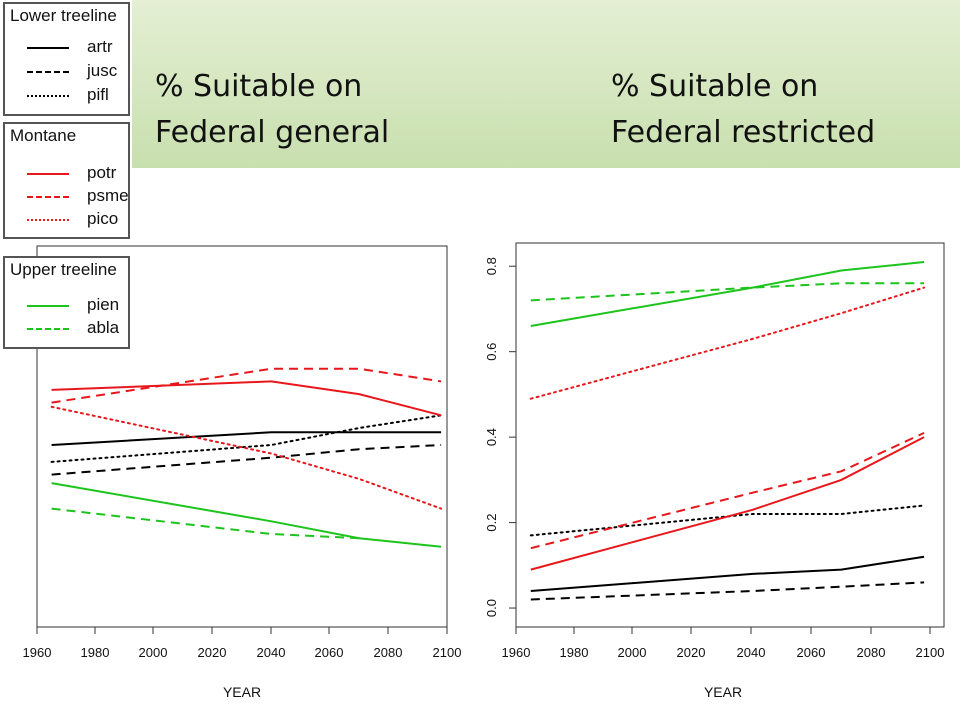 Image resolution: width=960 pixels, height=720 pixels. What do you see at coordinates (272, 109) in the screenshot?
I see `left-panel-title: % Suitable on Federal general` at bounding box center [272, 109].